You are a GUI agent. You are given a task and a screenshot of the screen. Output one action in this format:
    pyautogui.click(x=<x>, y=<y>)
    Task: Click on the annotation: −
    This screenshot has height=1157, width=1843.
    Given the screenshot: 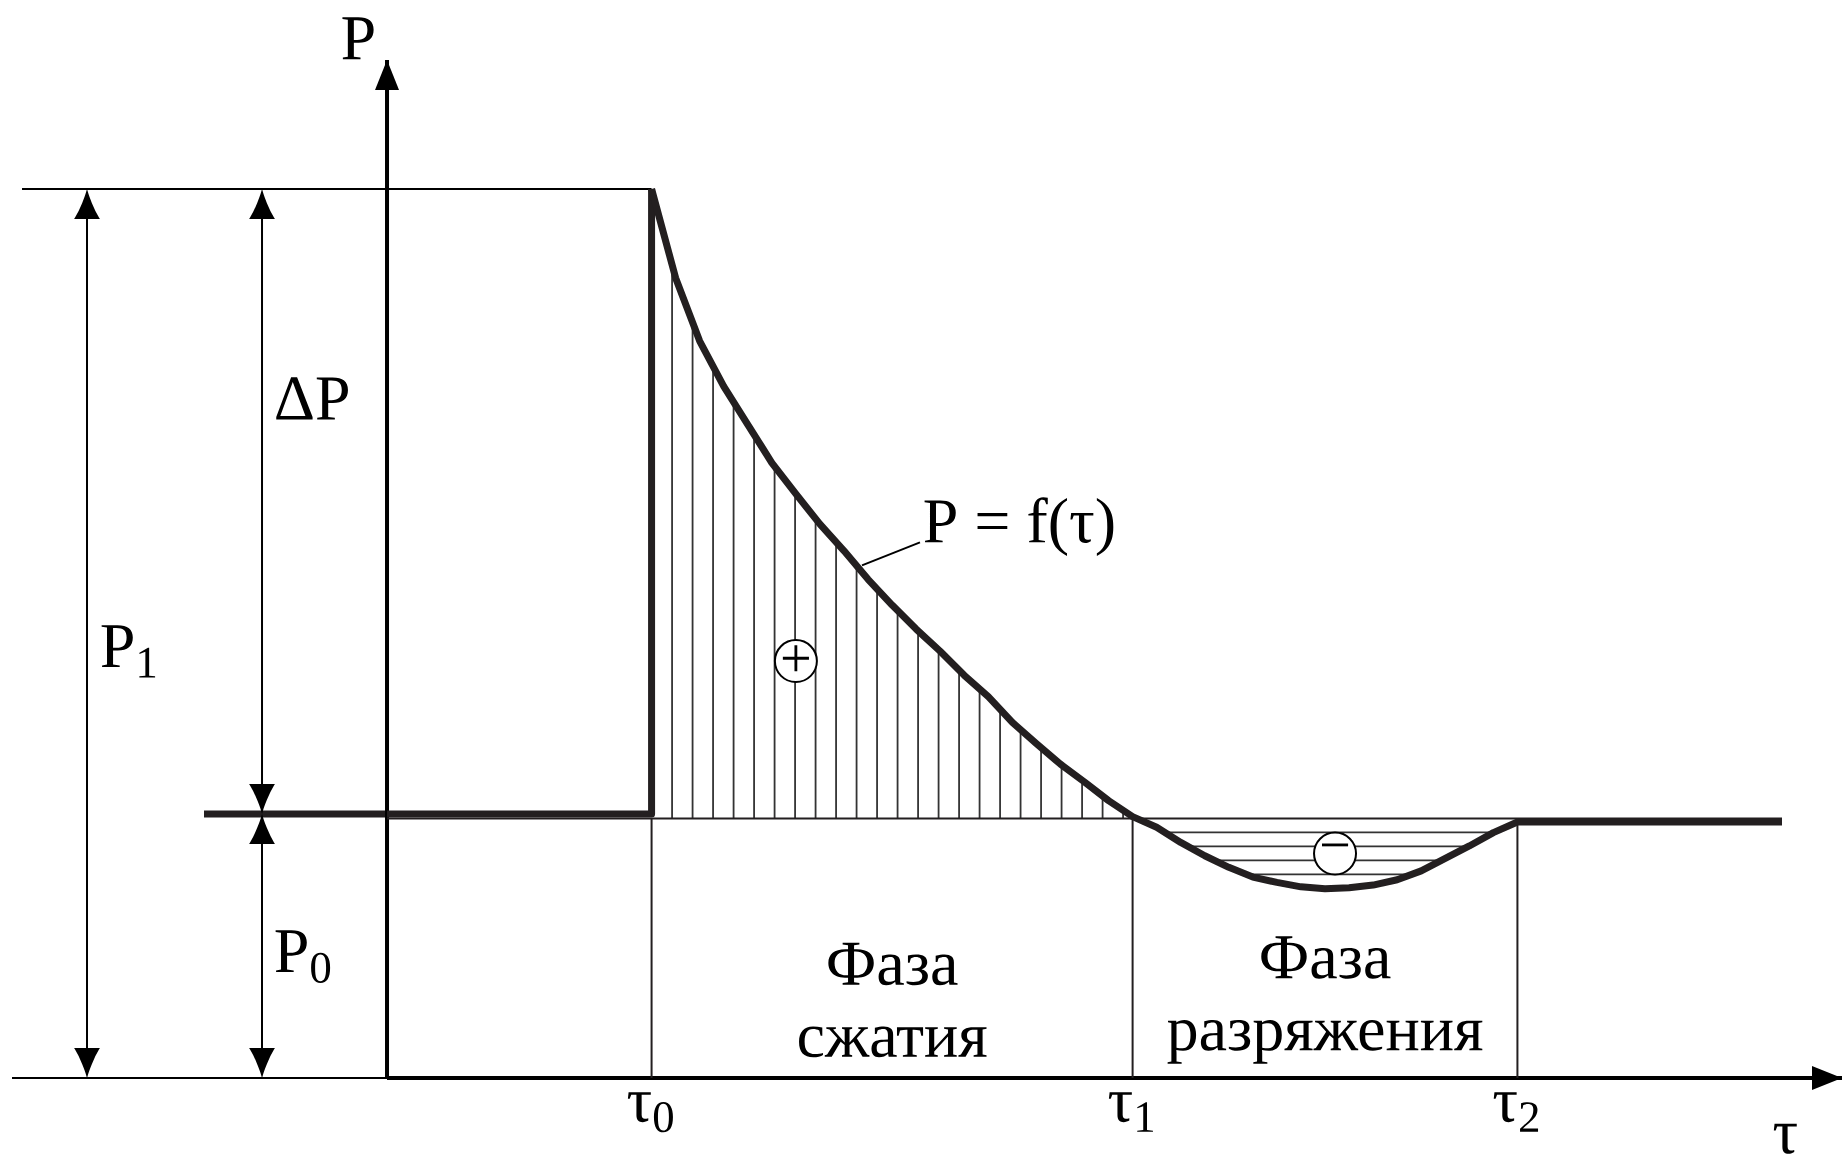 What is the action you would take?
    pyautogui.click(x=1335, y=845)
    